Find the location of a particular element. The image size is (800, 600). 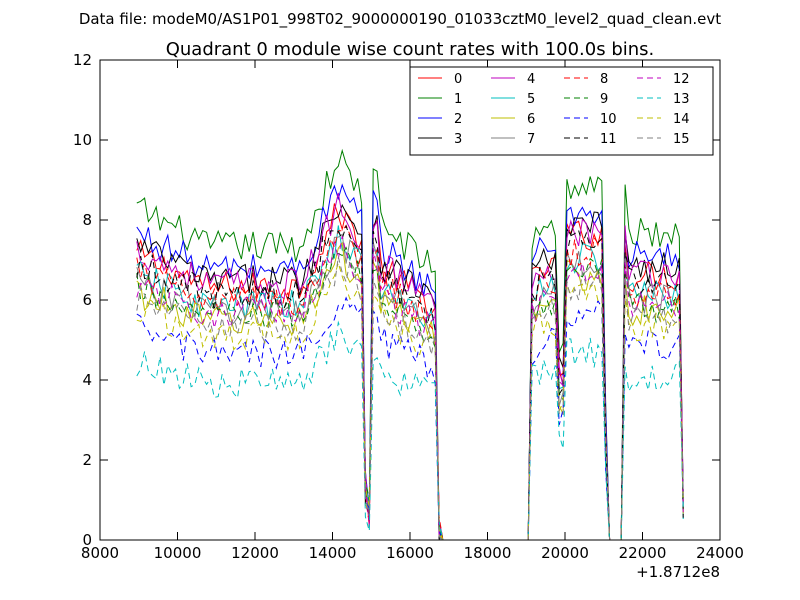

x-tick-label: 24000 is located at coordinates (720, 553).